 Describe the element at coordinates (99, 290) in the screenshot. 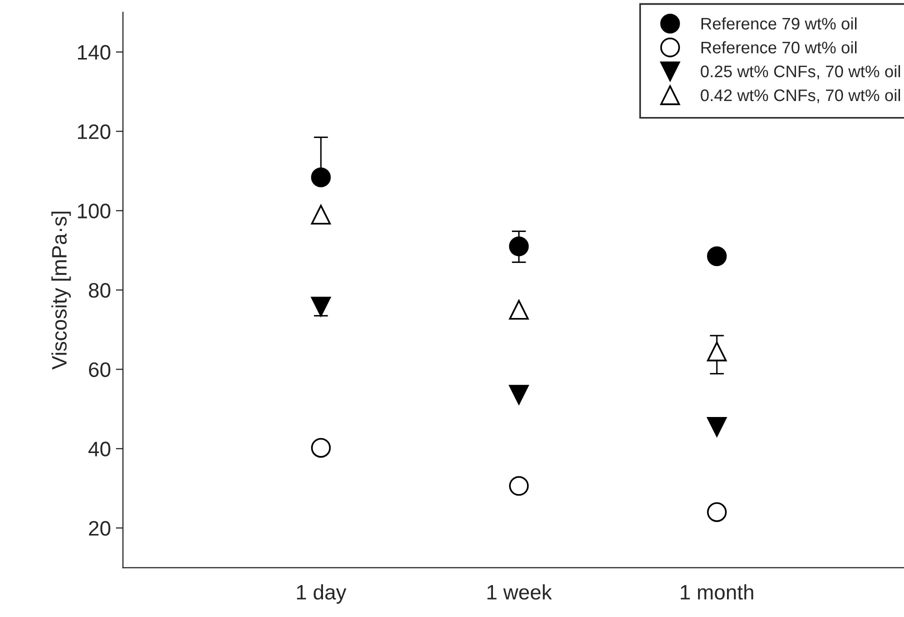

I see `y-tick-label: 80` at that location.